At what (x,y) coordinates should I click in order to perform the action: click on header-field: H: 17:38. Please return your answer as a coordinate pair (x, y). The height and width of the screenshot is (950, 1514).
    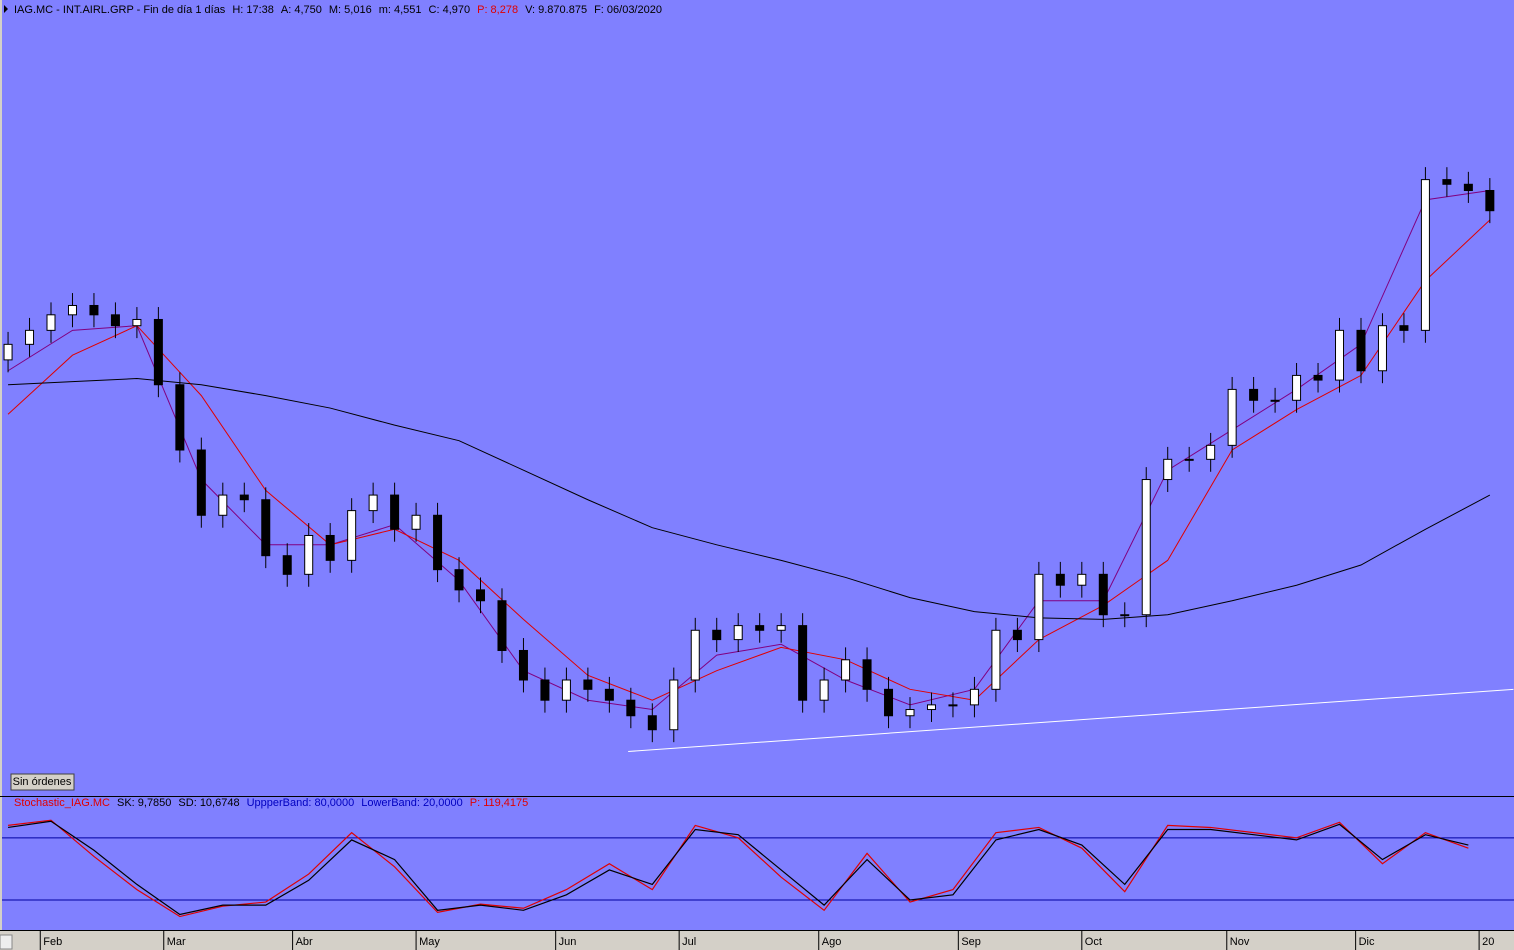
    Looking at the image, I should click on (253, 10).